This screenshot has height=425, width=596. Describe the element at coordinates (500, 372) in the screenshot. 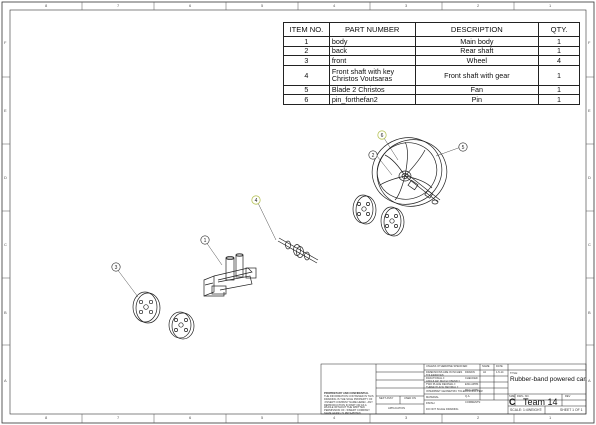

I see `tb-drawn-date: 1-5-14` at that location.